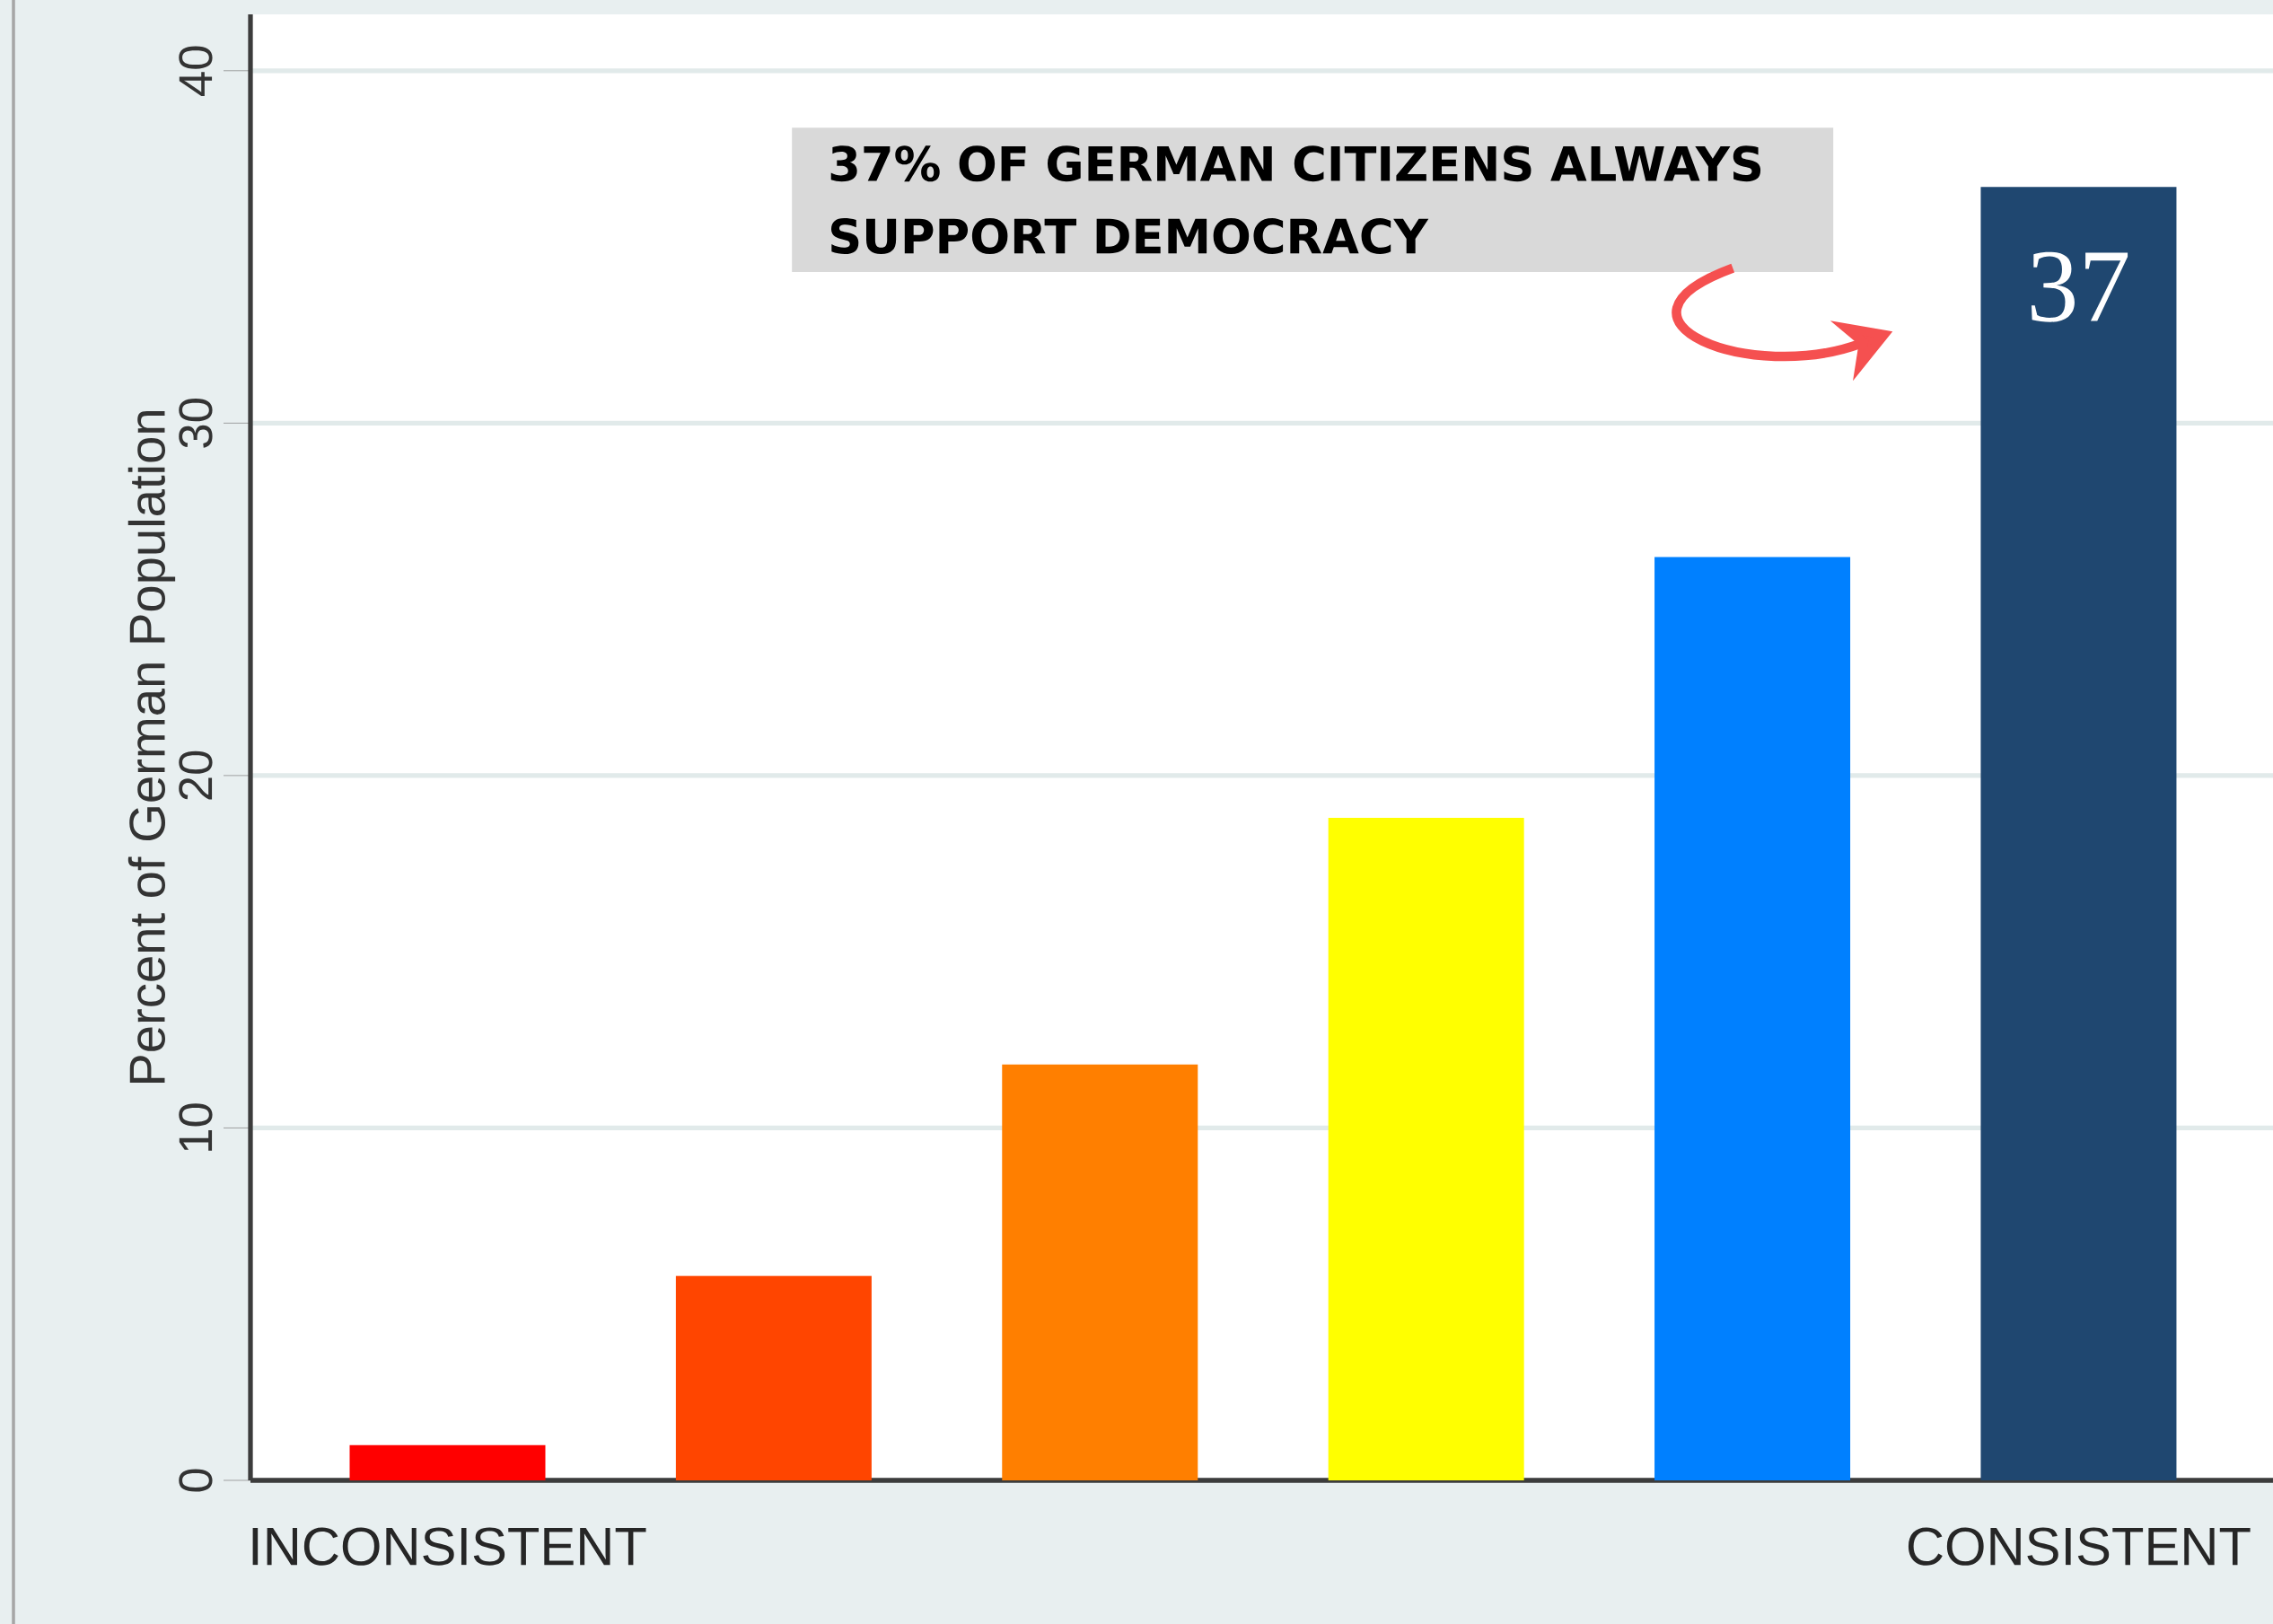 This screenshot has width=2273, height=1624. Describe the element at coordinates (2079, 1546) in the screenshot. I see `x-tick-label: CONSISTENT` at that location.